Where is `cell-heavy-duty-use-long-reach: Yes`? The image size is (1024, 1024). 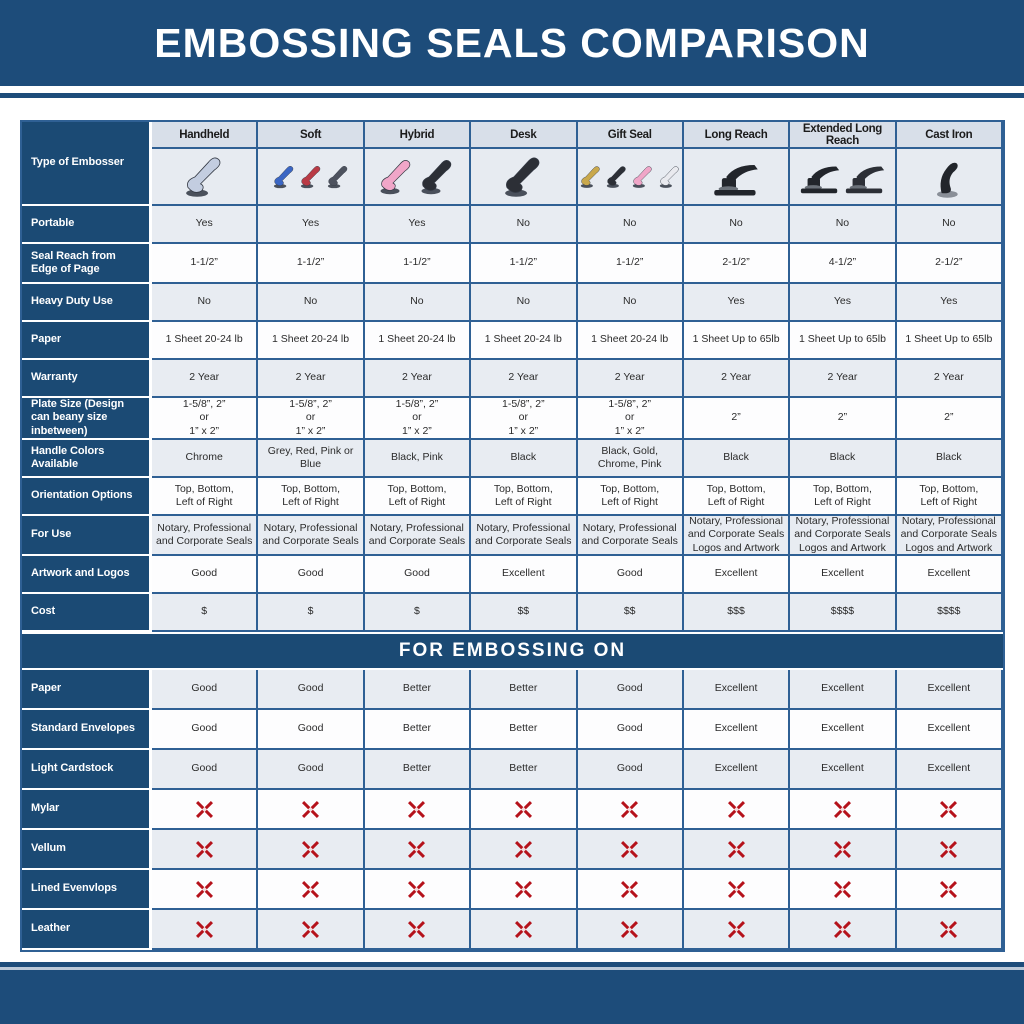
cell-heavy-duty-use-long-reach: Yes is located at coordinates (737, 303).